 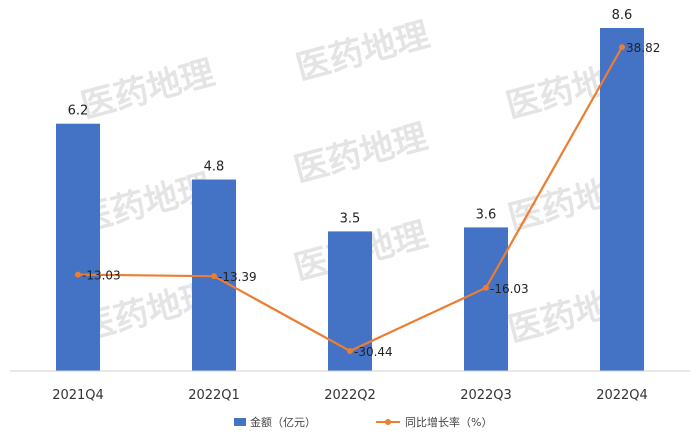 What do you see at coordinates (214, 395) in the screenshot?
I see `x-tick-label: 2022Q1` at bounding box center [214, 395].